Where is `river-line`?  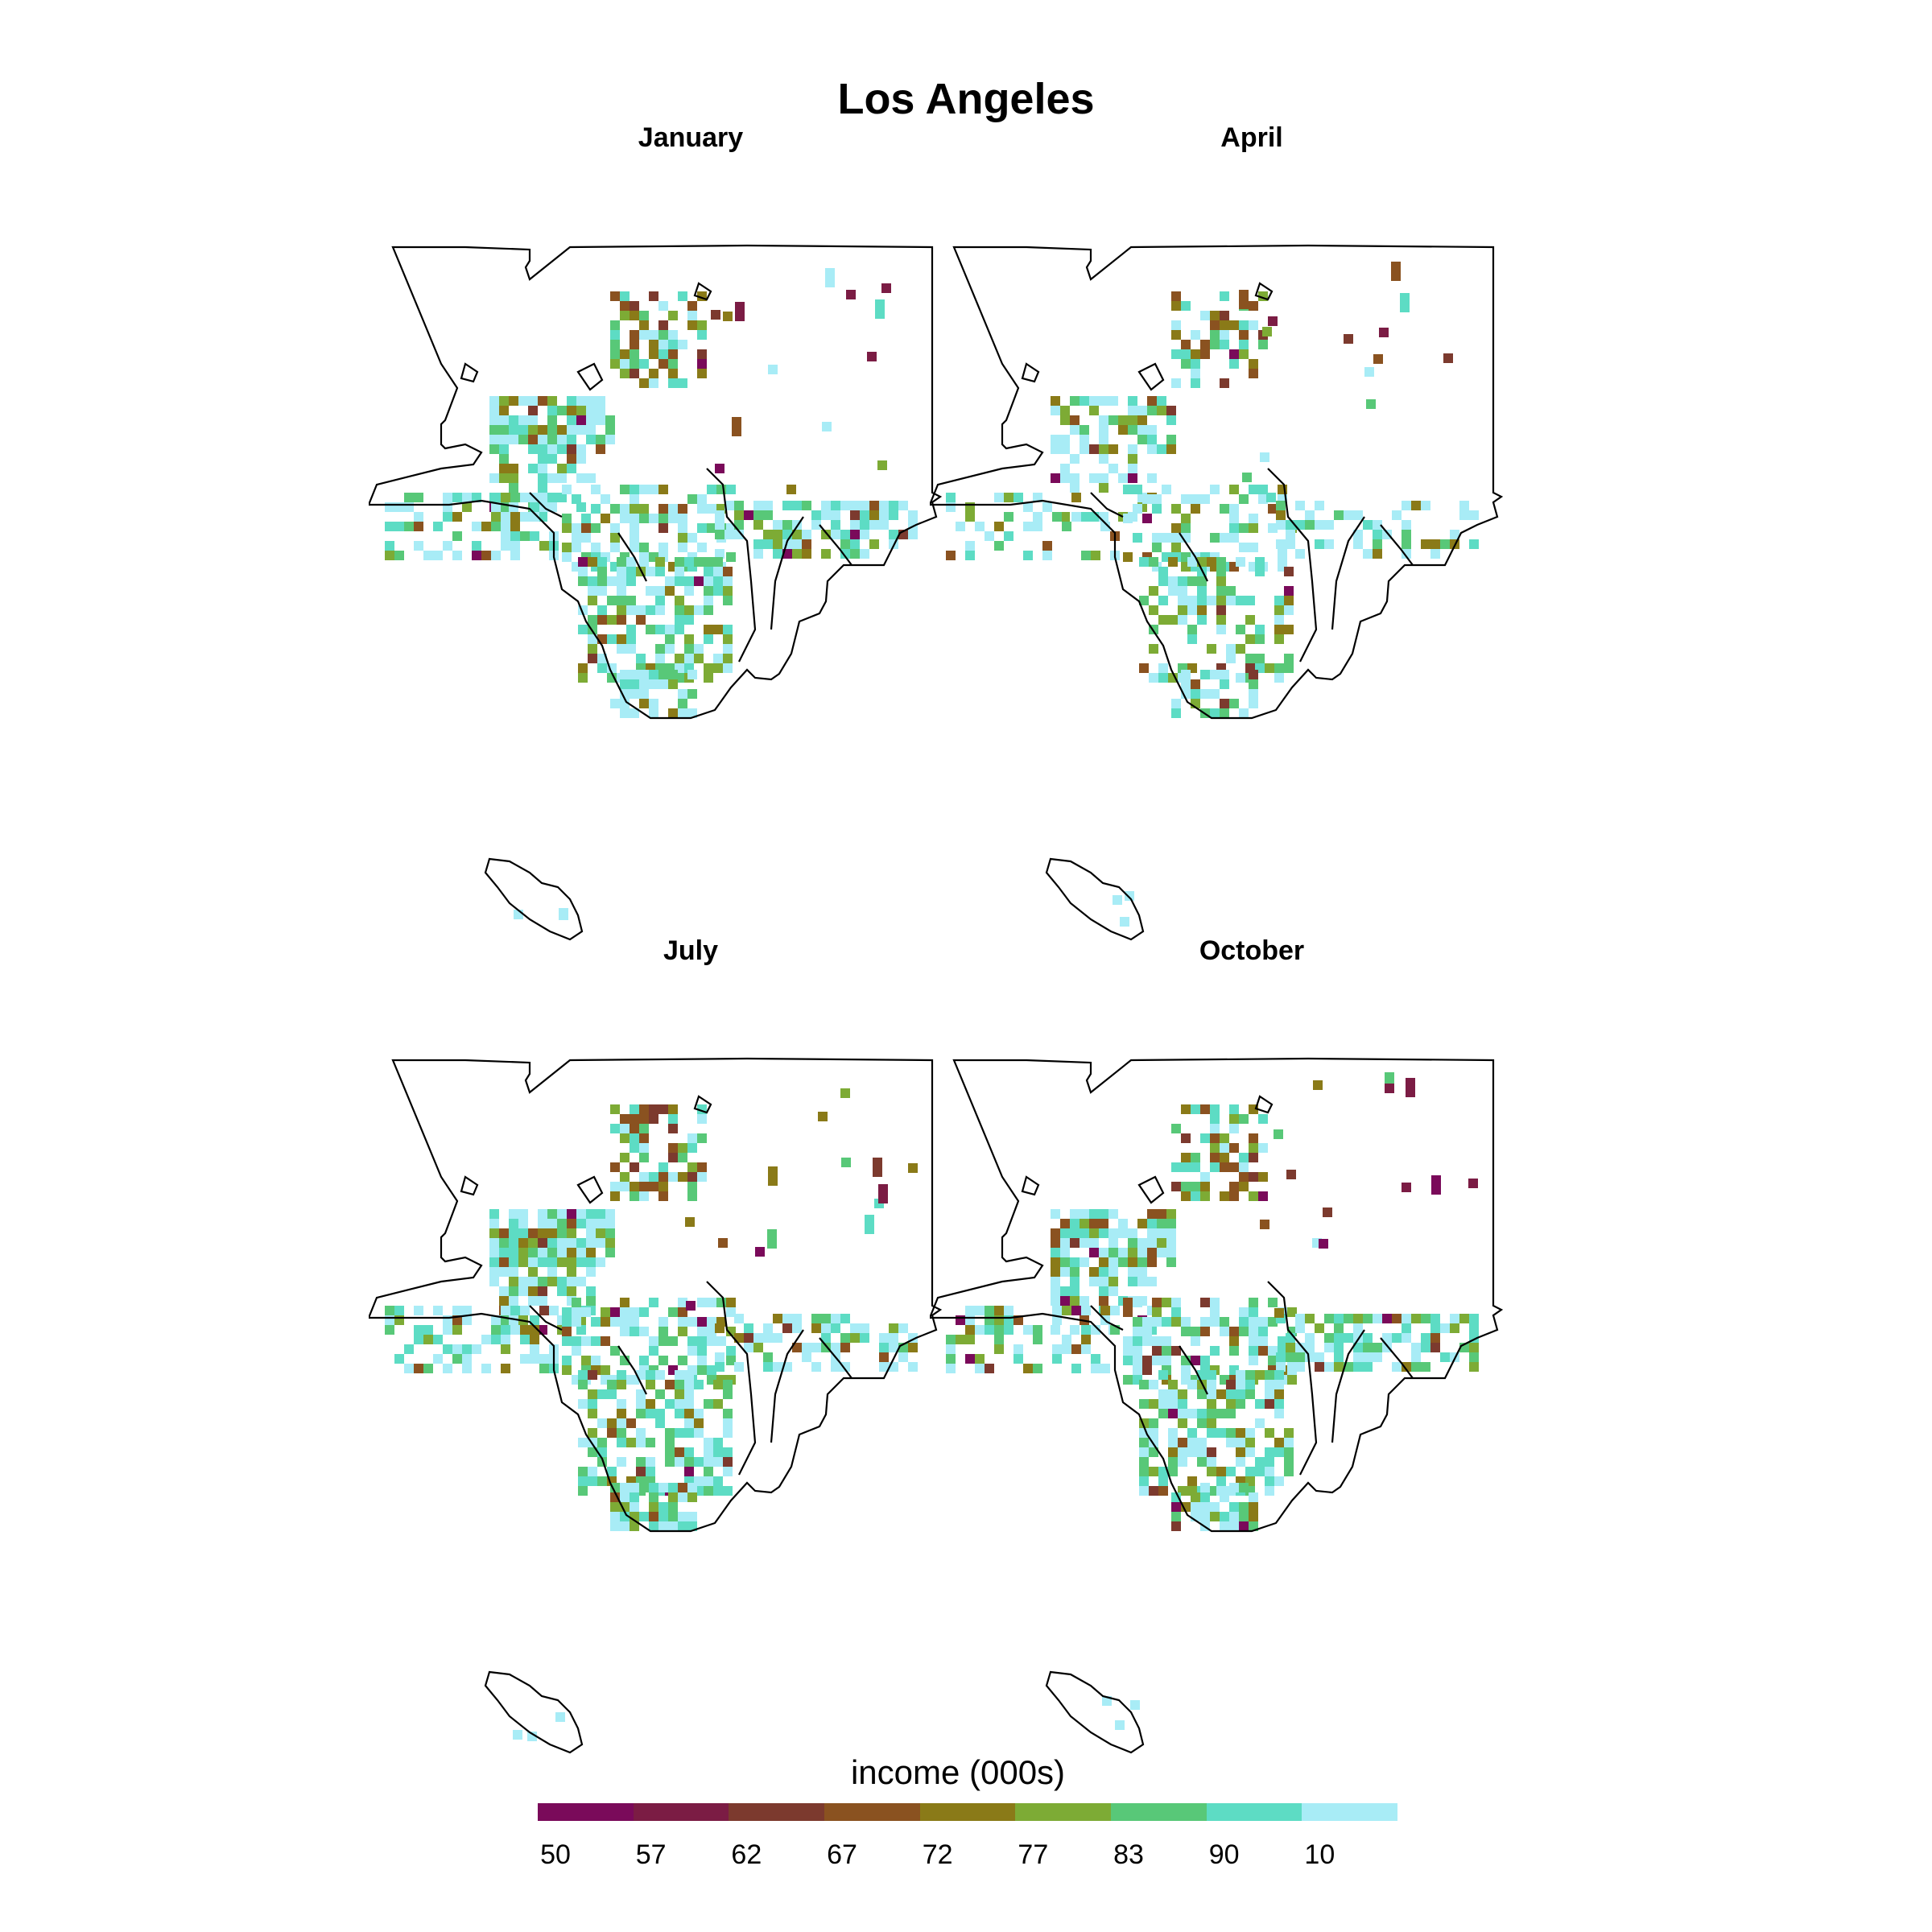
river-line is located at coordinates (835, 545).